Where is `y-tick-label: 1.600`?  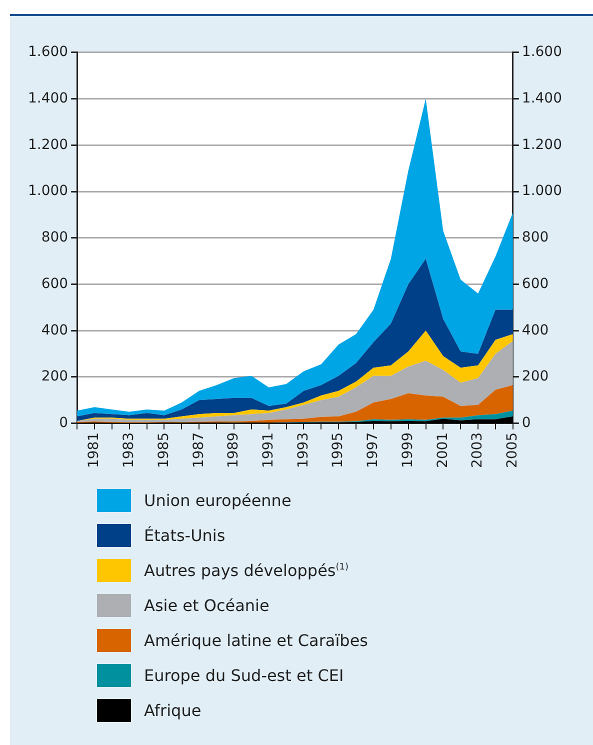 y-tick-label: 1.600 is located at coordinates (48, 52).